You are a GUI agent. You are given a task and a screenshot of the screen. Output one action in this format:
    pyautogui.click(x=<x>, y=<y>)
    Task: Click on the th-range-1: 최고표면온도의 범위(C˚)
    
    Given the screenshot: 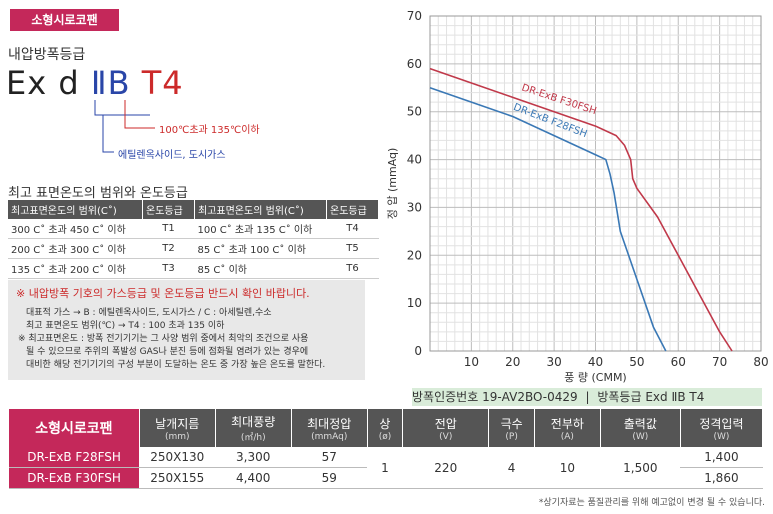 What is the action you would take?
    pyautogui.click(x=75, y=209)
    